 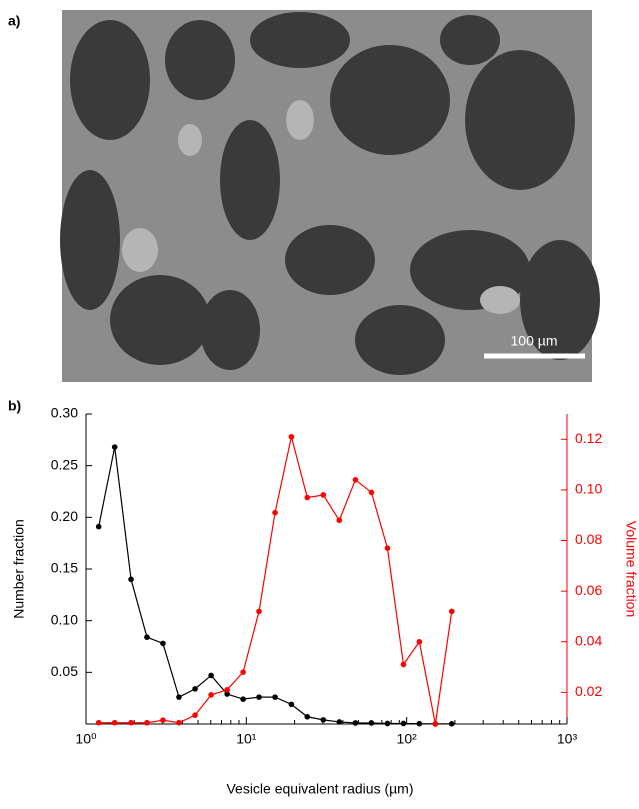 I want to click on y-tick-label: 0.30, so click(x=64, y=413).